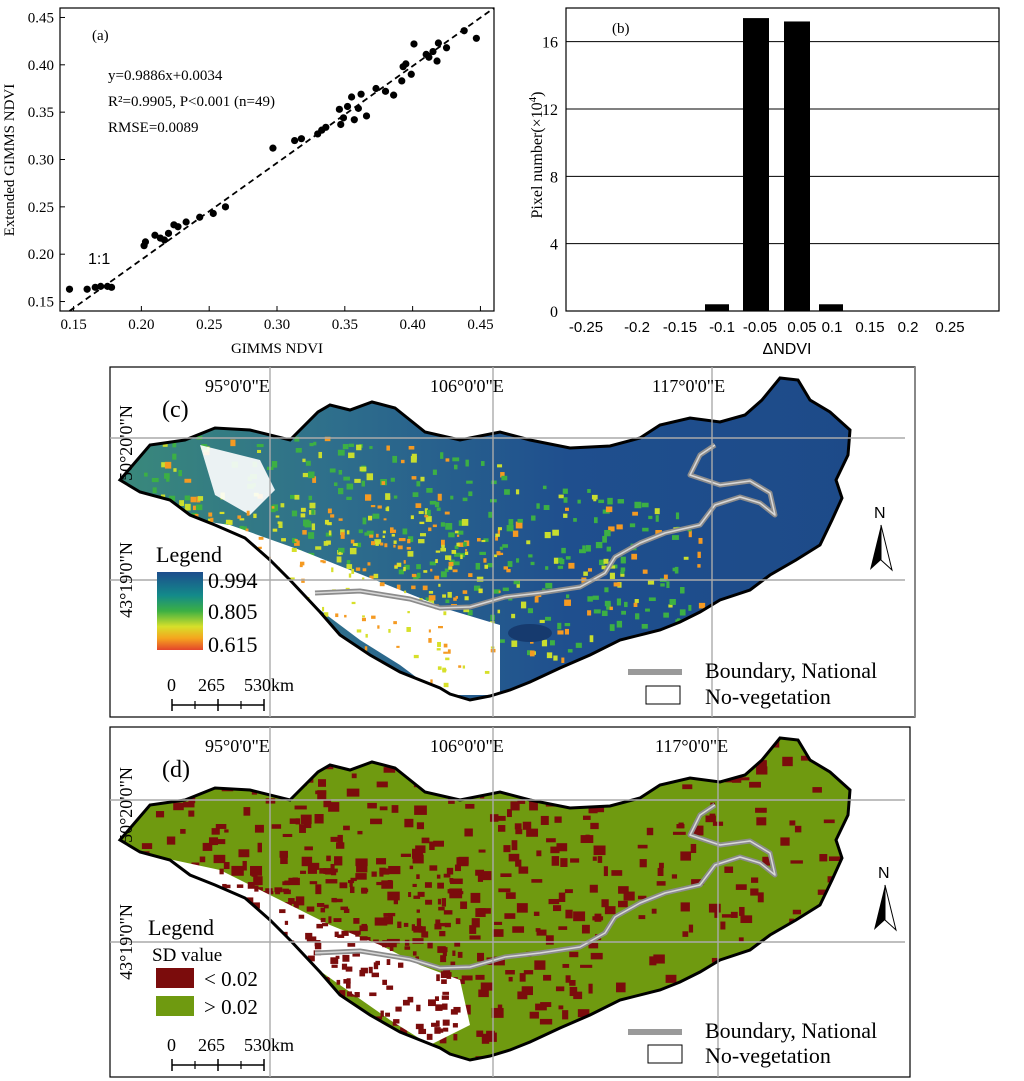  Describe the element at coordinates (637, 327) in the screenshot. I see `x-tick-label: -0.2` at that location.